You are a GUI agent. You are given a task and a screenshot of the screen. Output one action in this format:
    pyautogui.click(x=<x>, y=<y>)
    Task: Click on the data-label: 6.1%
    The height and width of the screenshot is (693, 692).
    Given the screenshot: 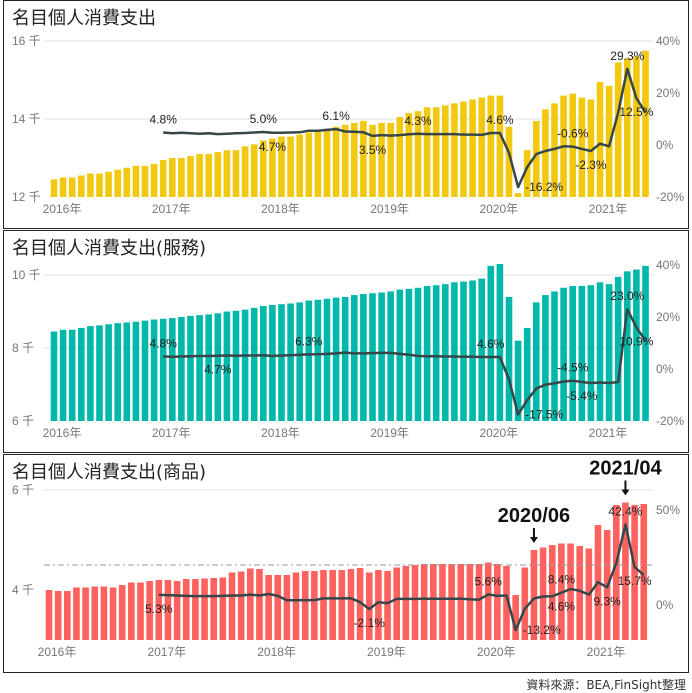 What is the action you would take?
    pyautogui.click(x=336, y=116)
    